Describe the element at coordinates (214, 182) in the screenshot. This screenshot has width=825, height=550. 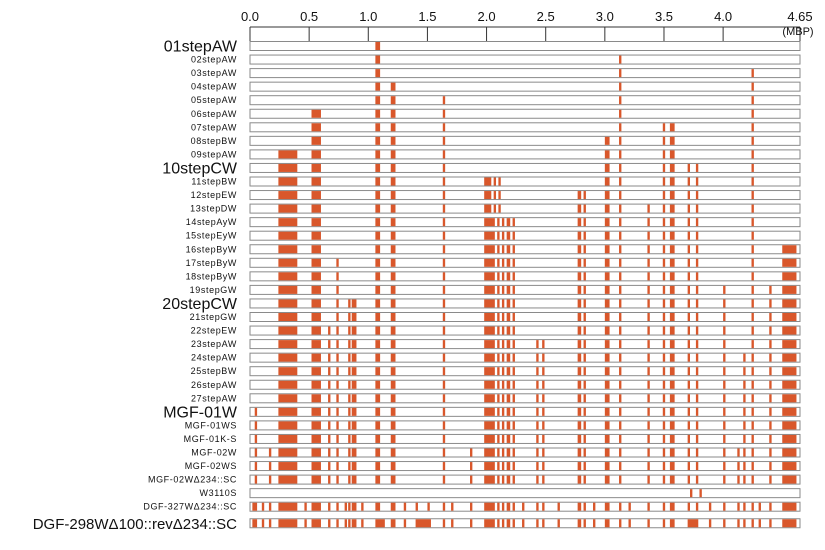
I see `strain-label: 11stepBW` at that location.